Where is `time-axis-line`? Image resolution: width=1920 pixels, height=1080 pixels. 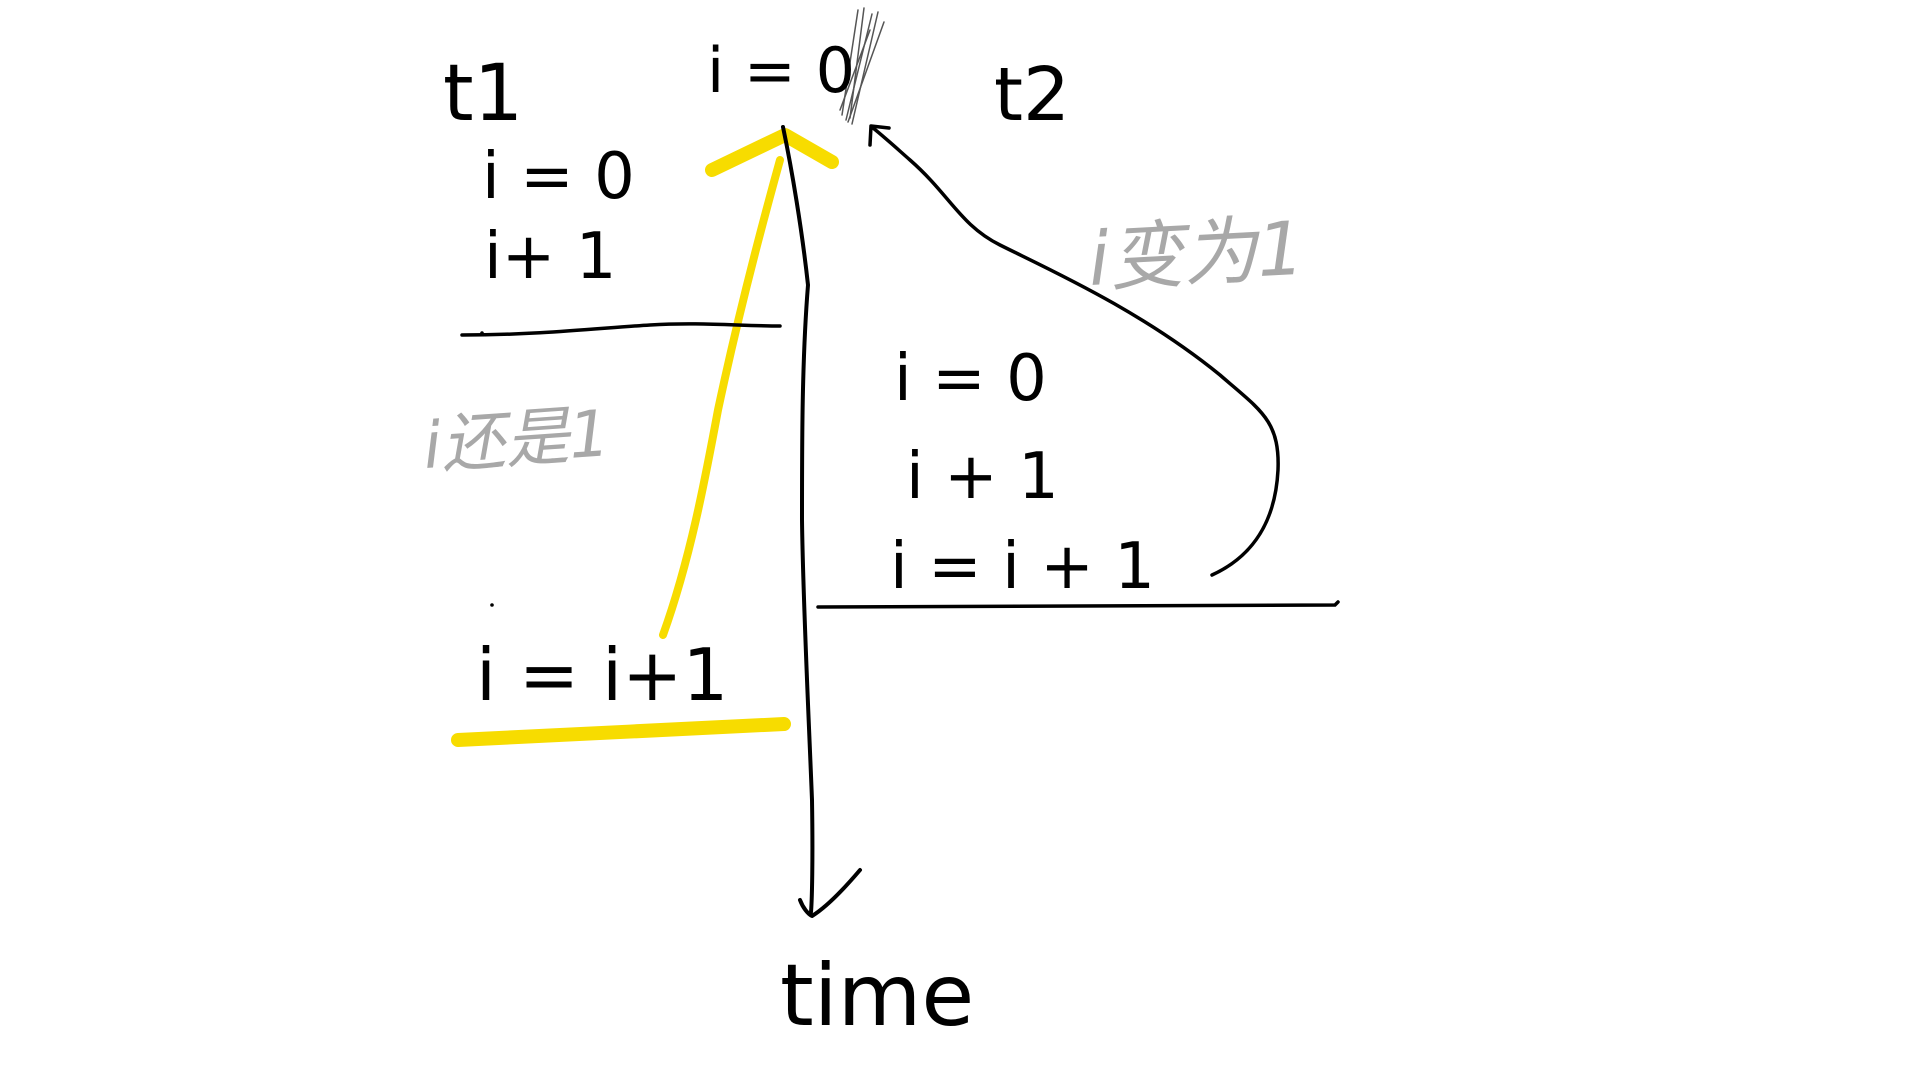 time-axis-line is located at coordinates (798, 519).